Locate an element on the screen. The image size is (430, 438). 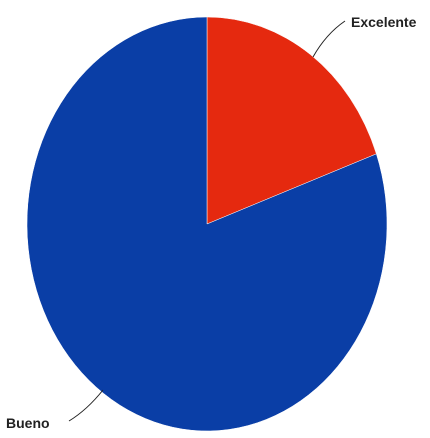
leader-line-excelente is located at coordinates (329, 39).